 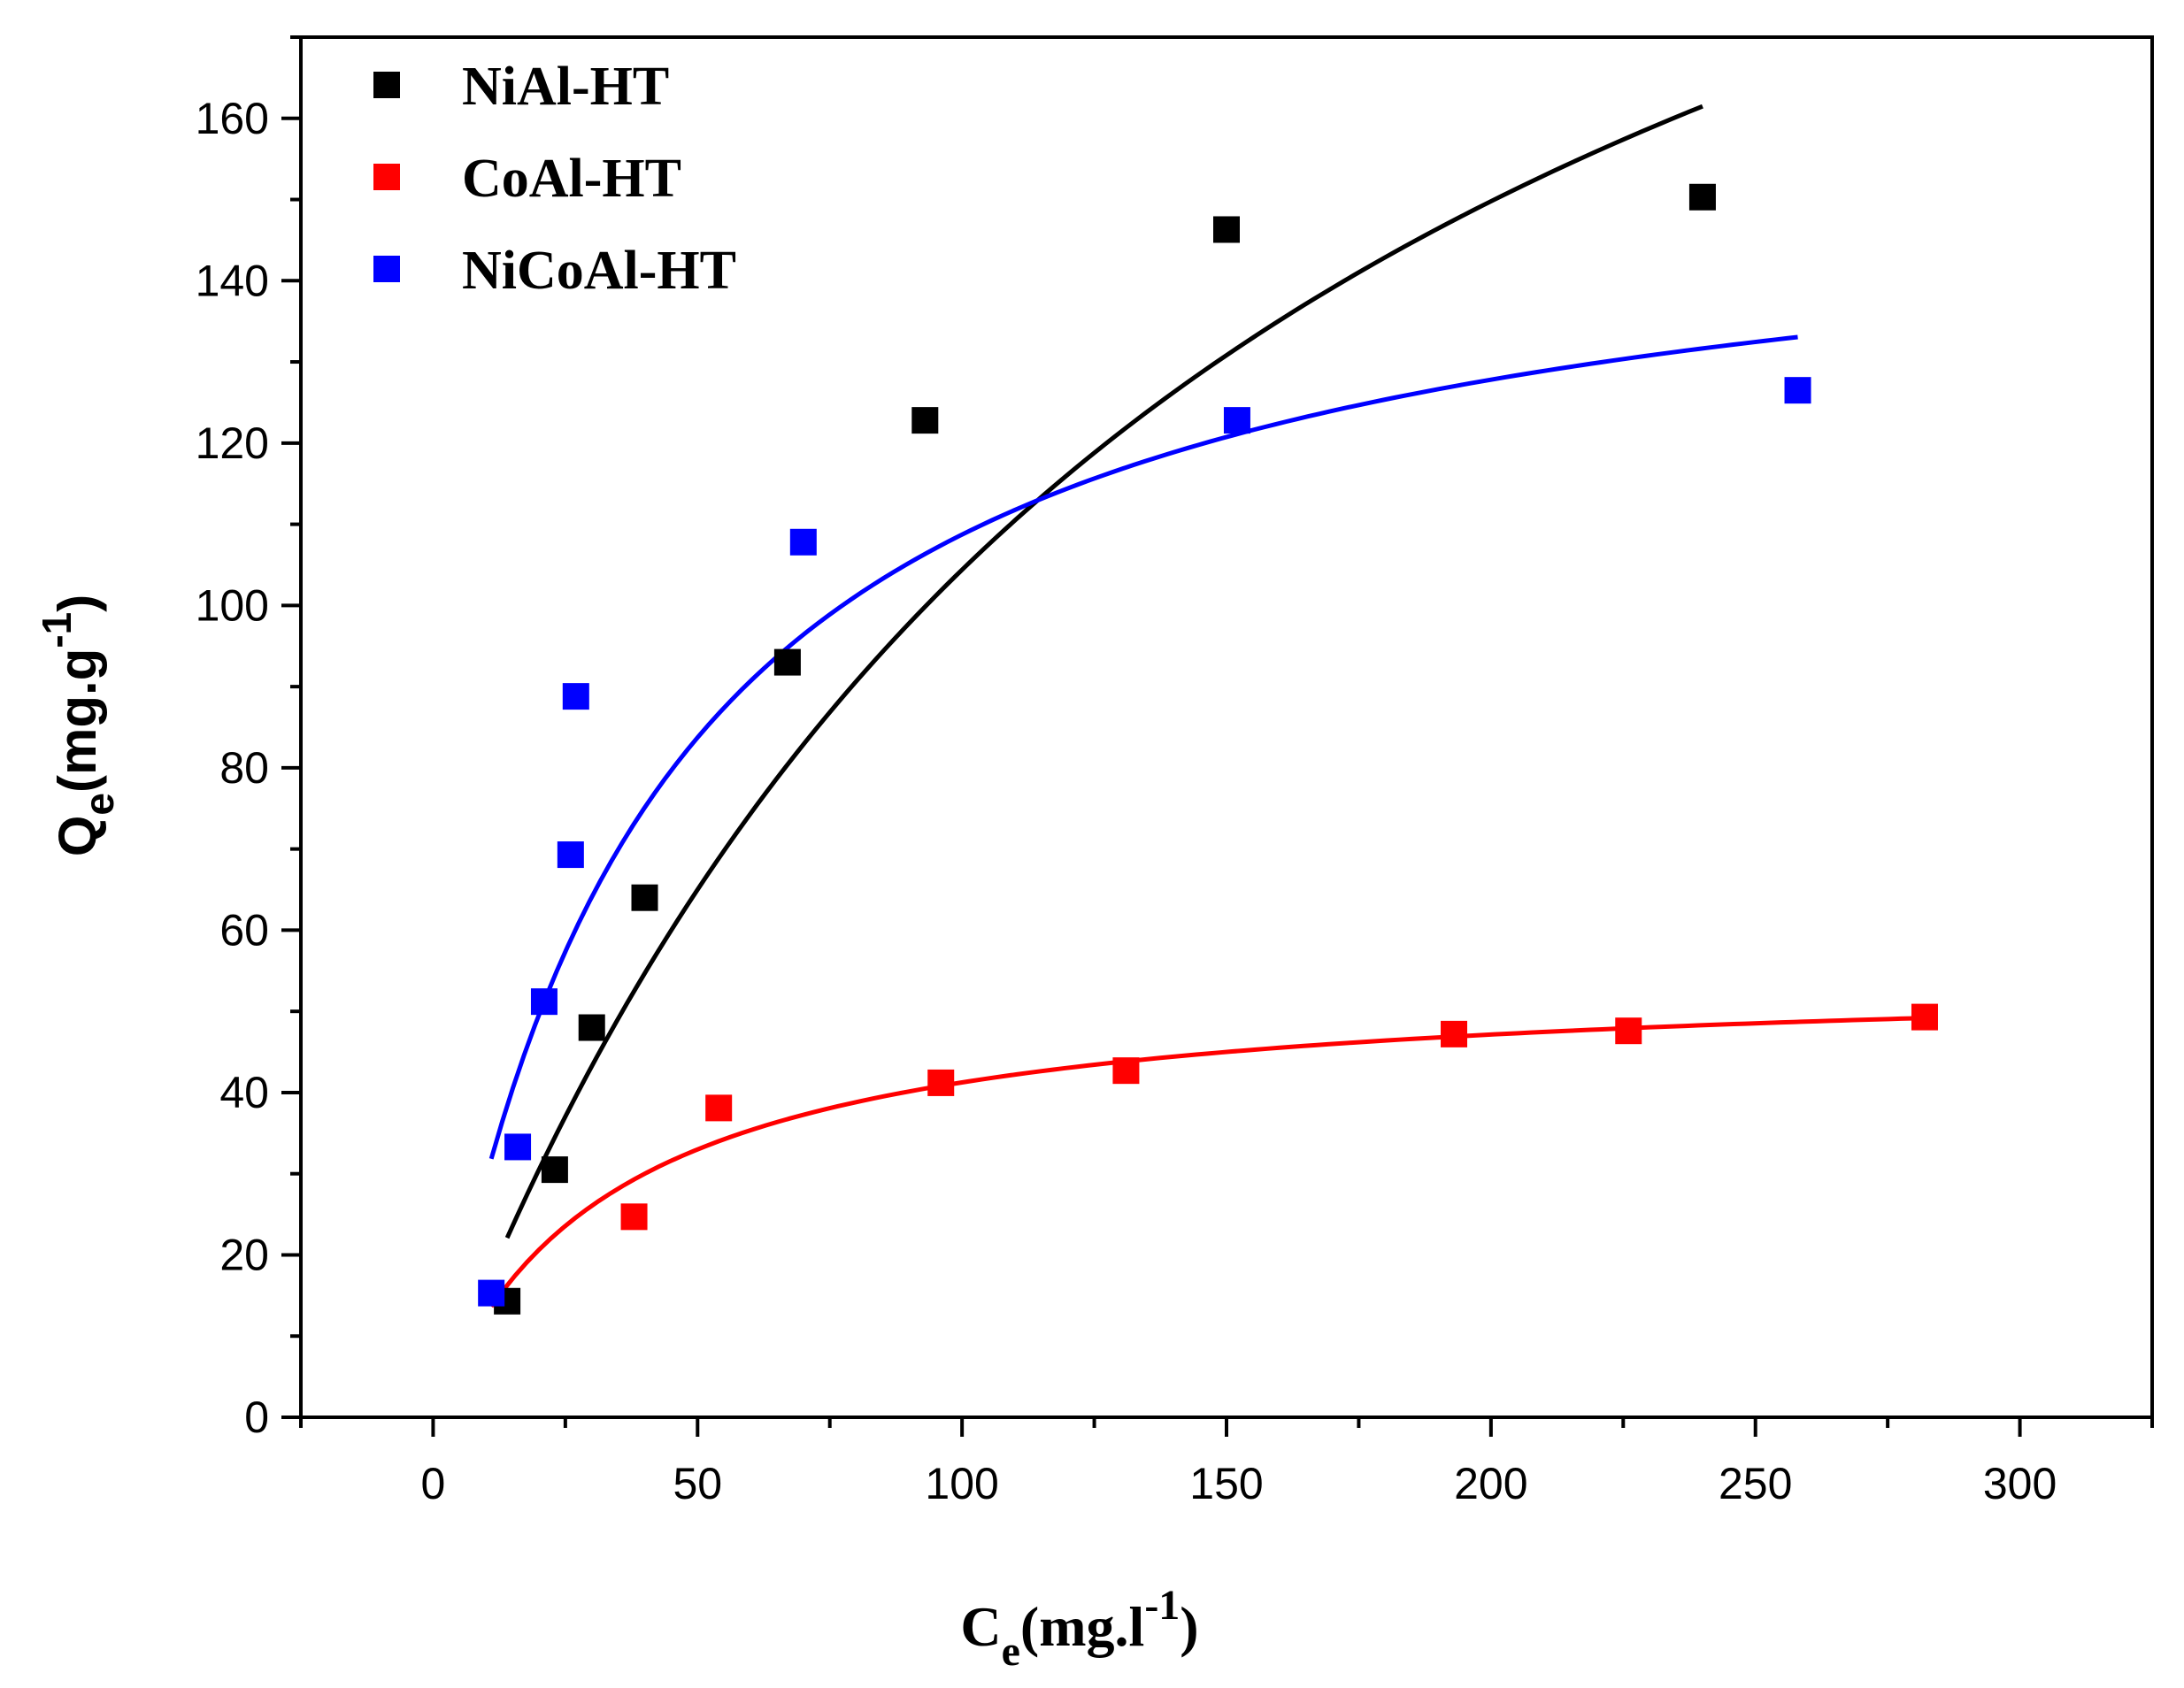 What do you see at coordinates (99, 804) in the screenshot?
I see `y-axis-title-subscript: e` at bounding box center [99, 804].